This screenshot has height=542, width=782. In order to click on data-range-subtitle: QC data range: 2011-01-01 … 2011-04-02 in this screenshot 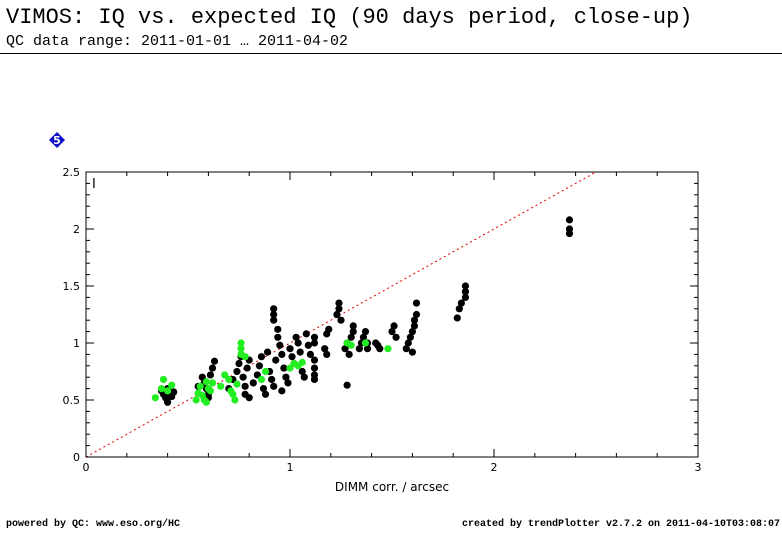, I will do `click(177, 41)`.